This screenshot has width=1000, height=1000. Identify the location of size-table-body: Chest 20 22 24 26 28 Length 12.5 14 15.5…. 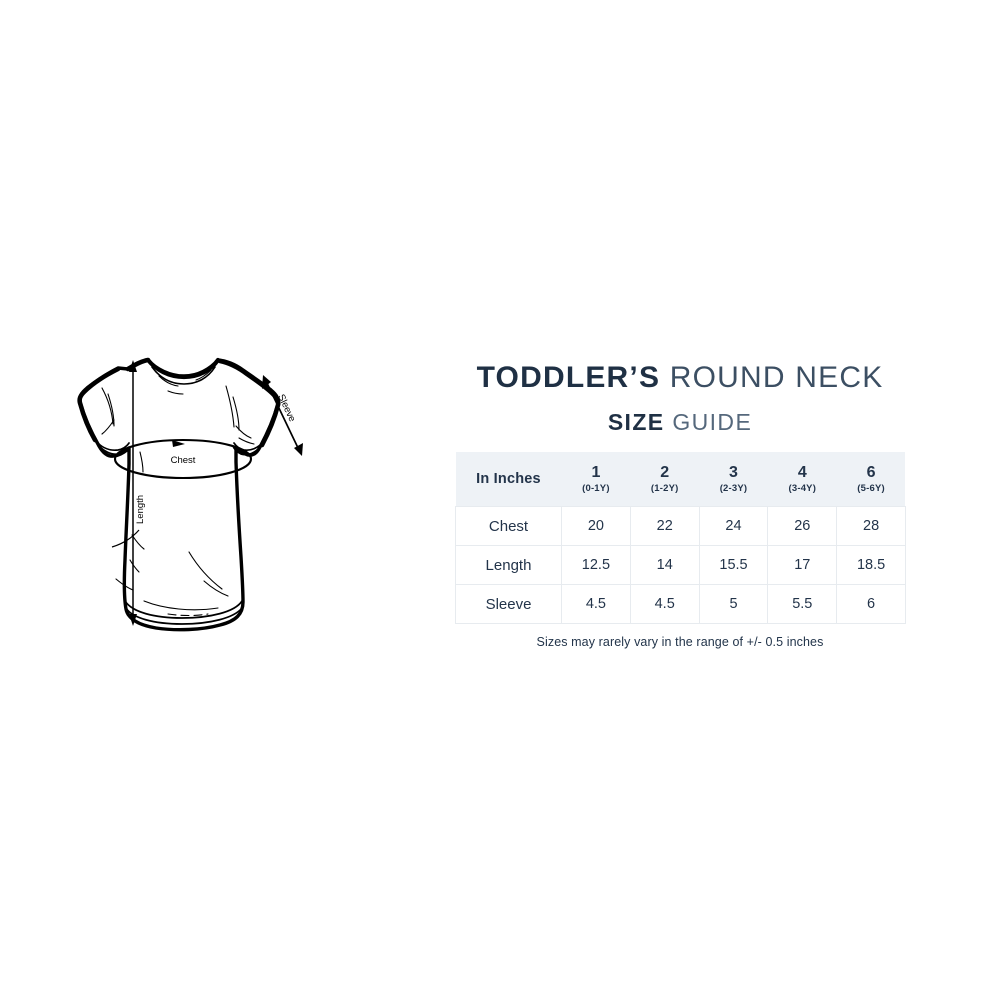
(680, 565).